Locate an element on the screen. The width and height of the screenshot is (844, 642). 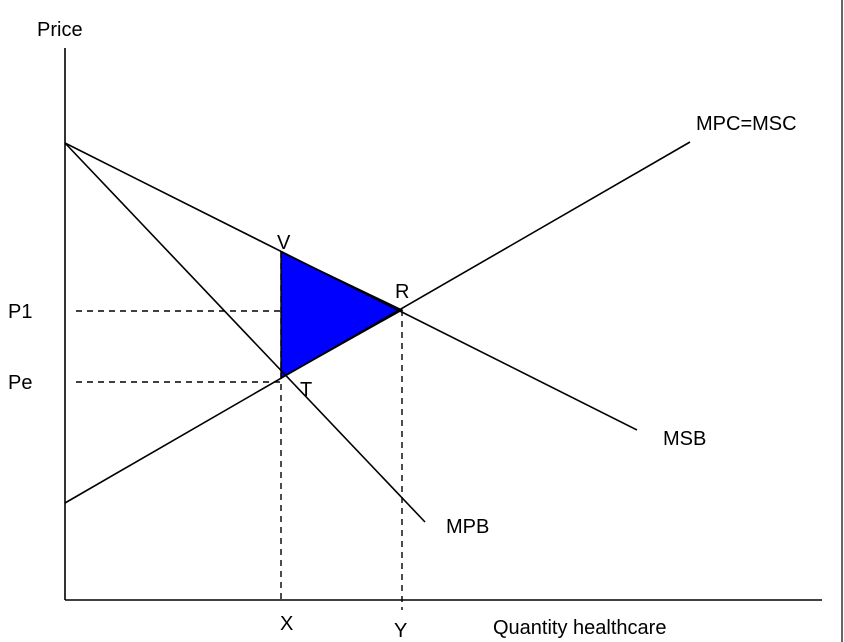
x-quantity-label: X is located at coordinates (286, 624).